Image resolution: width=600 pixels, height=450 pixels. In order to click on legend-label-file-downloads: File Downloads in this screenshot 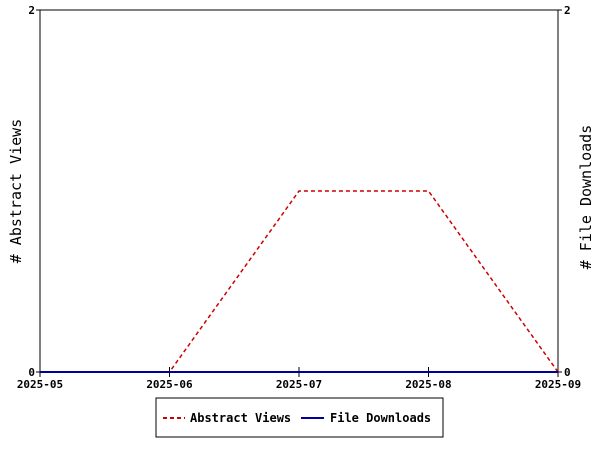, I will do `click(380, 418)`.